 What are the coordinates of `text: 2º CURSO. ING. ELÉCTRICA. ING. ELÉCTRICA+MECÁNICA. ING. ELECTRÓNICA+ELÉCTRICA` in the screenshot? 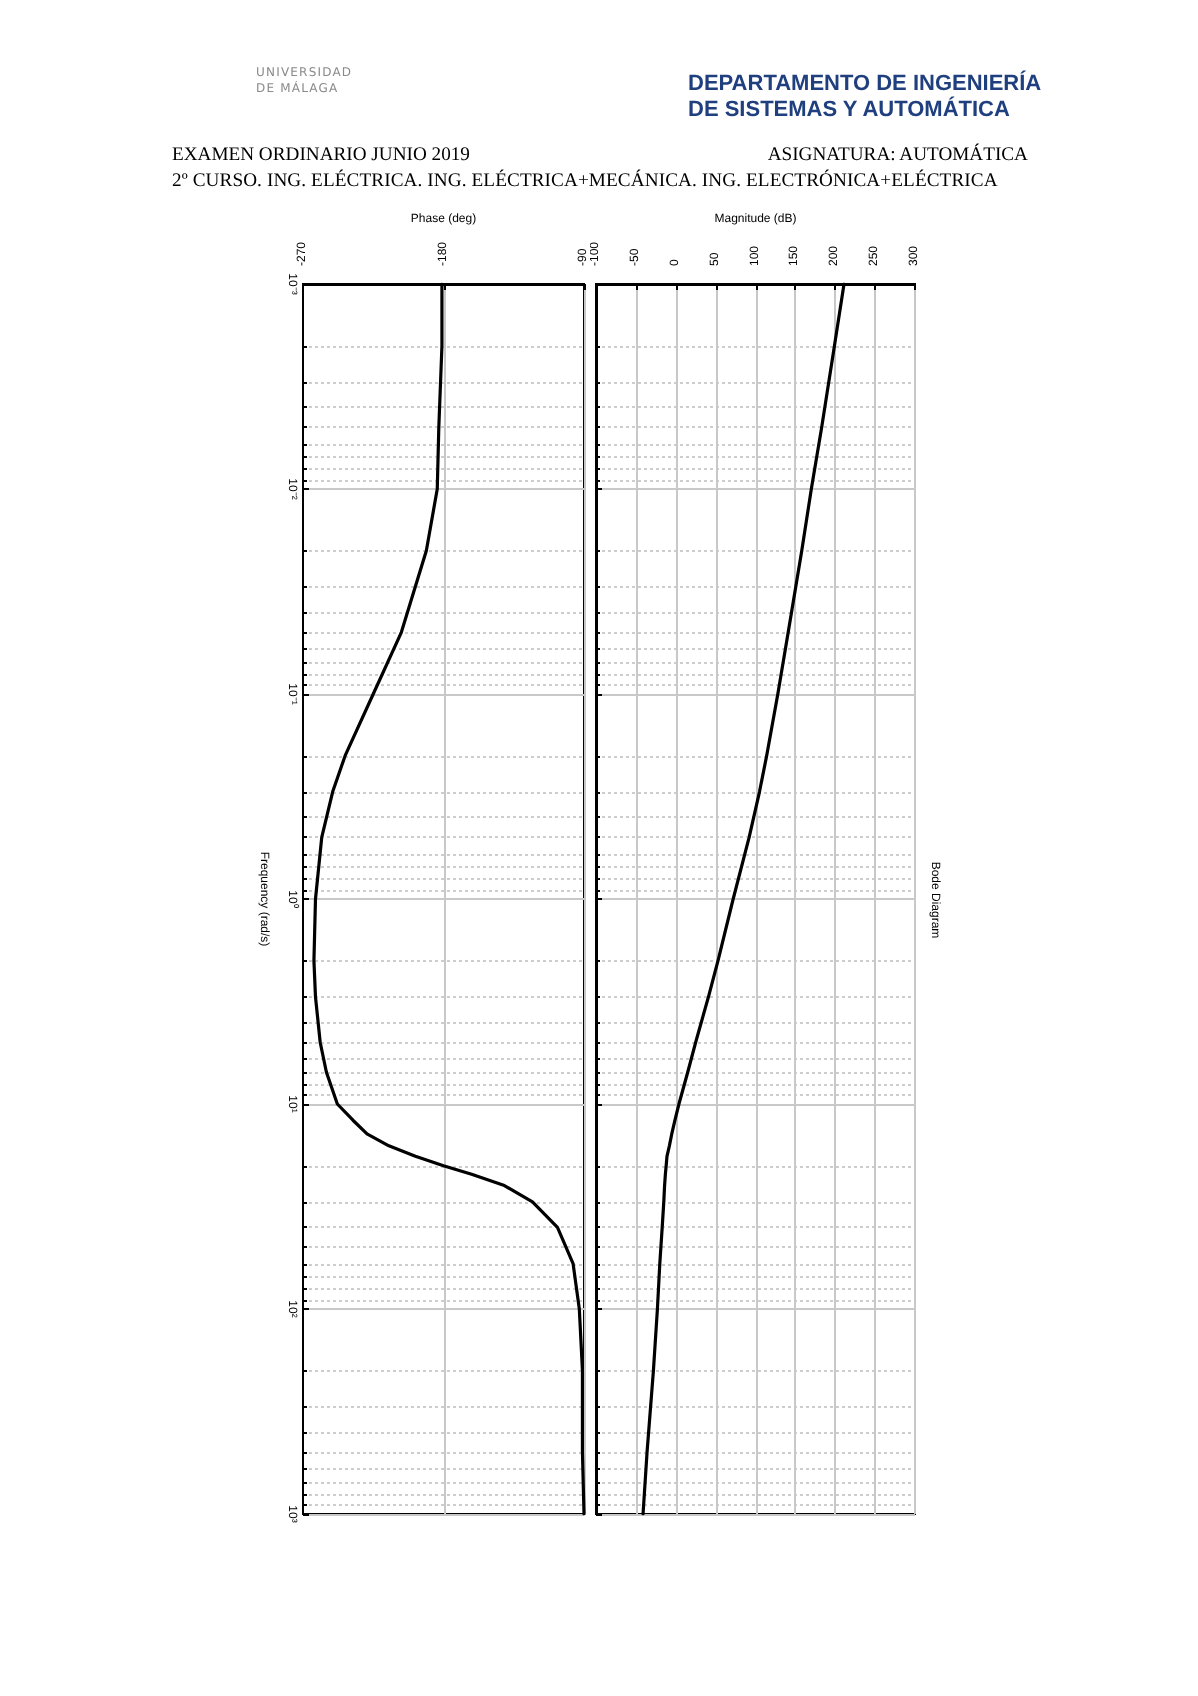 It's located at (585, 181).